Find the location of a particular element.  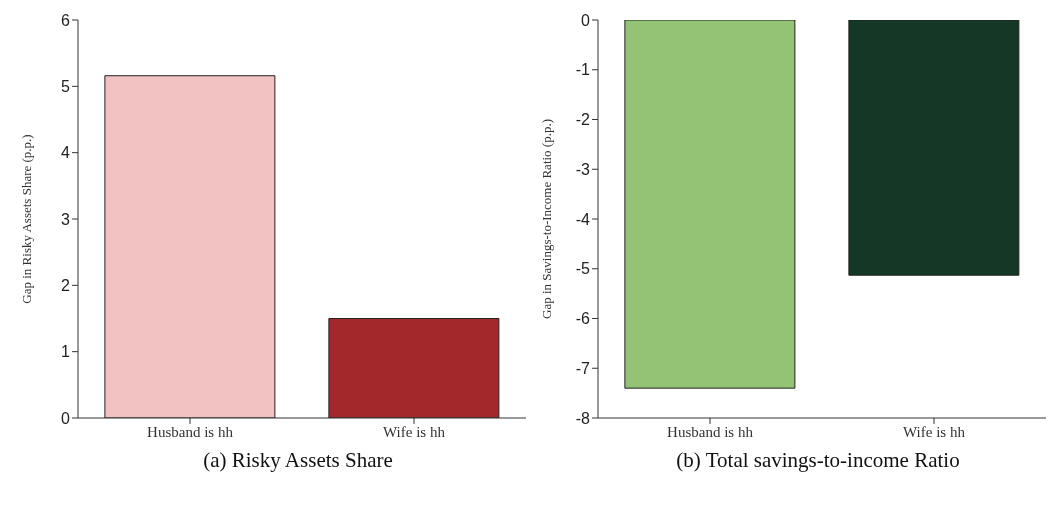

y-tick-label: -5 is located at coordinates (583, 269).